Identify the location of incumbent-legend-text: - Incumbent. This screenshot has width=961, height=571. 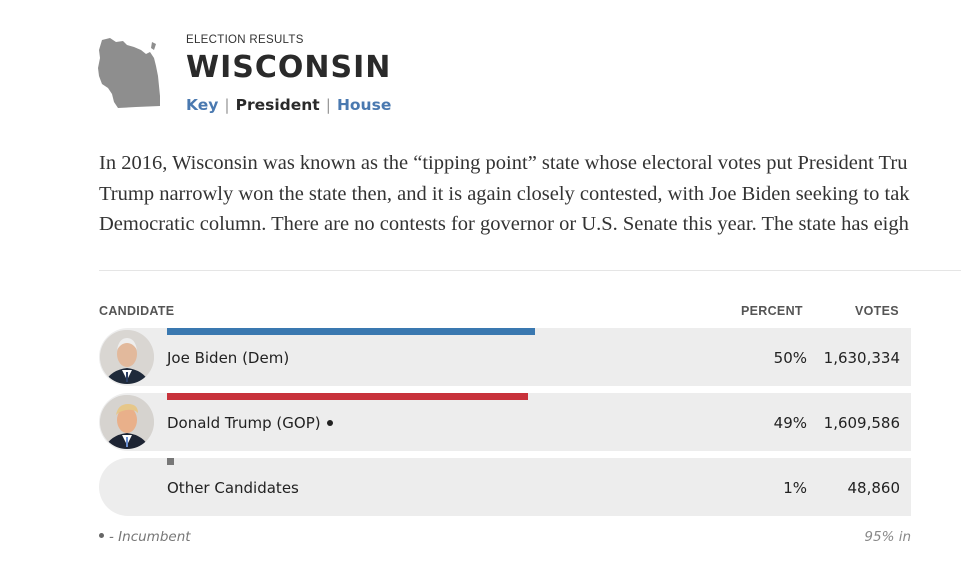
(150, 537).